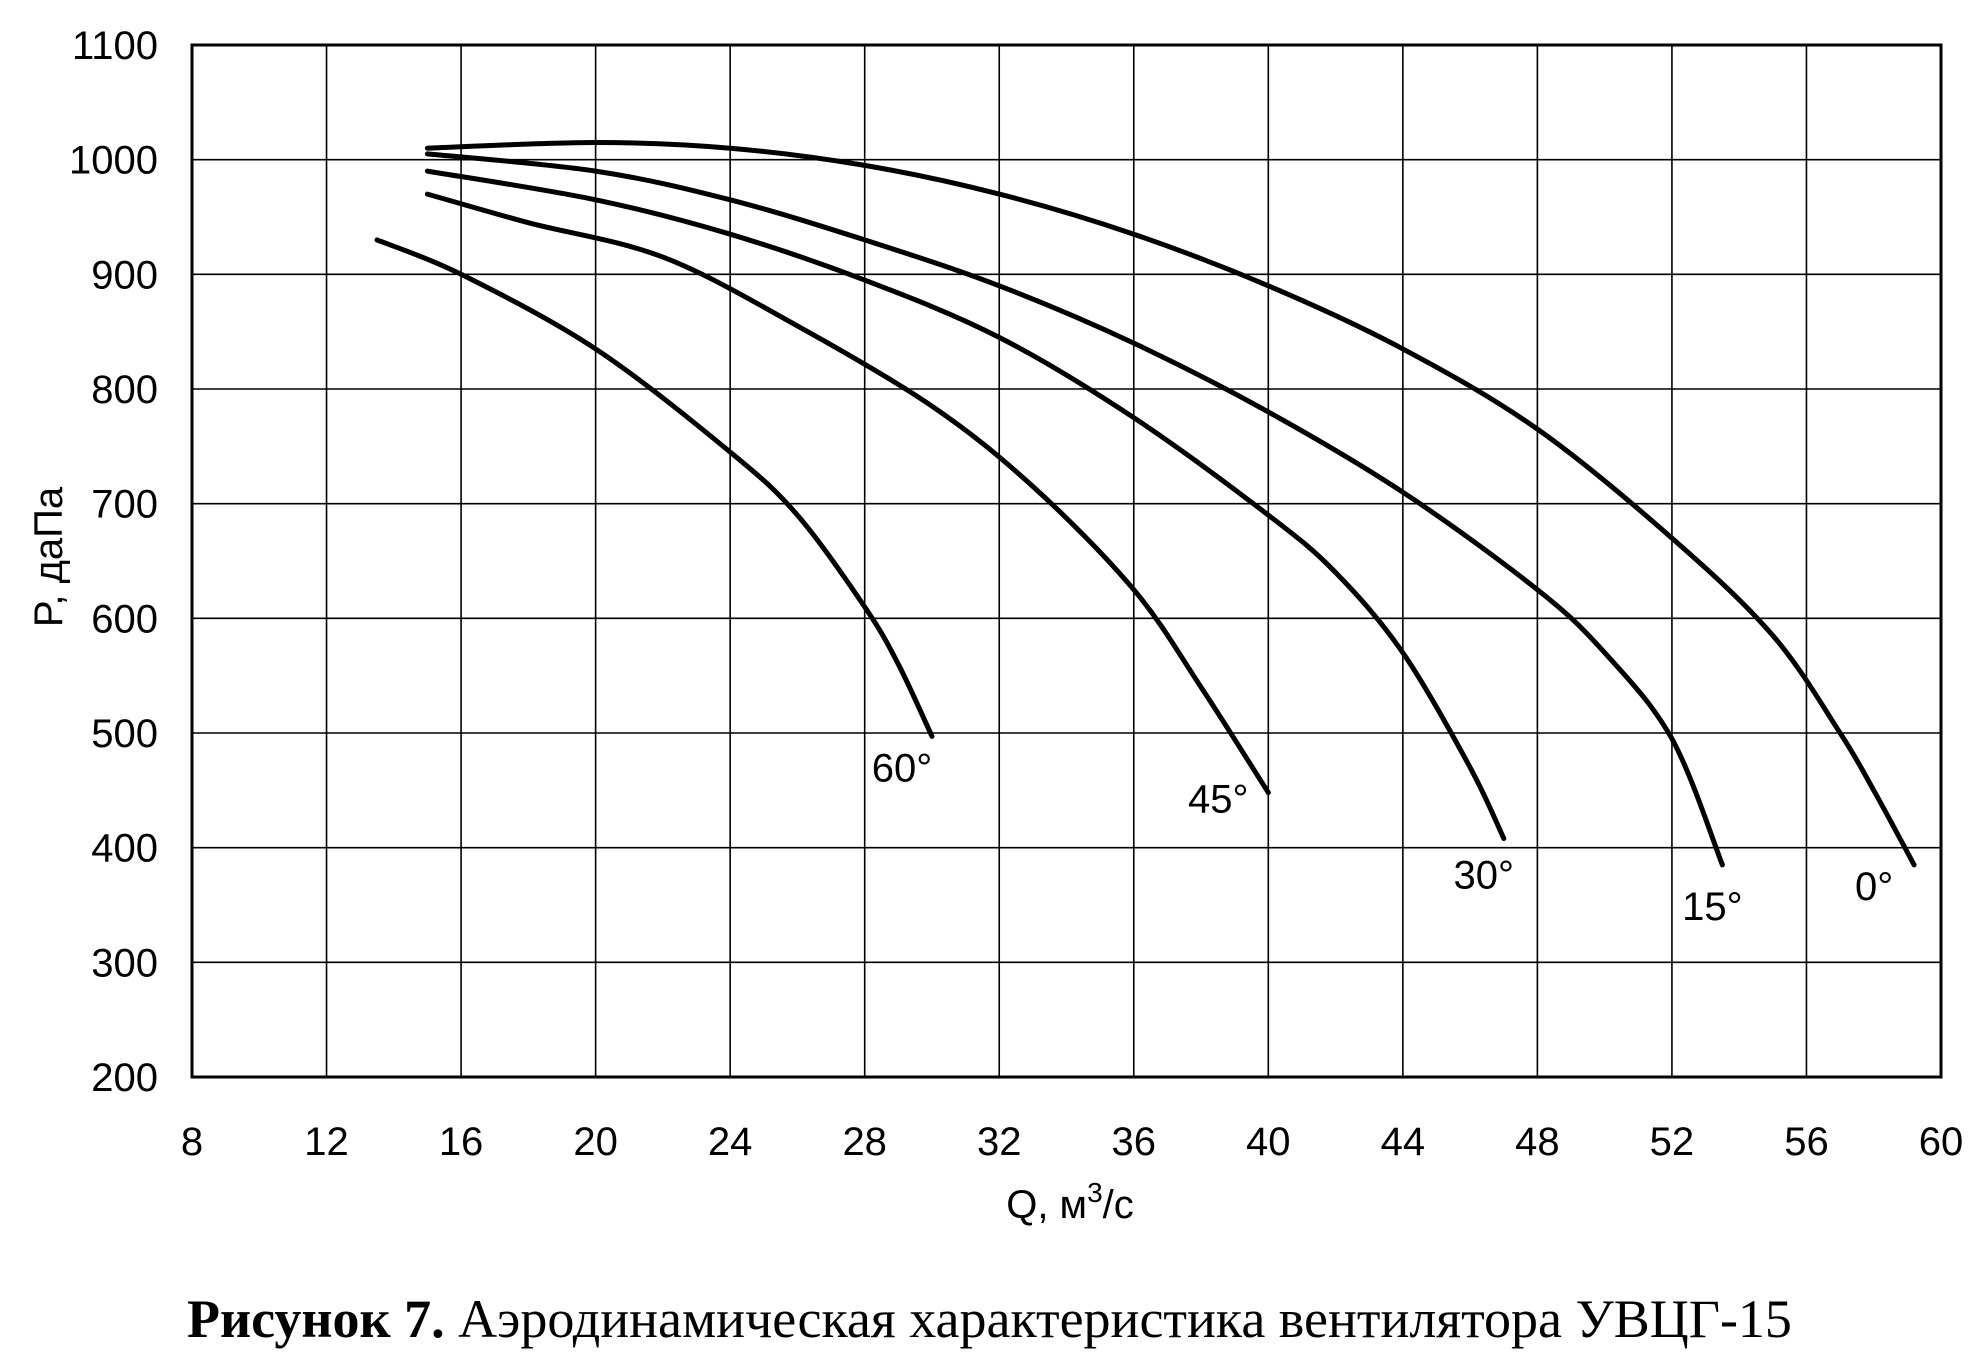  What do you see at coordinates (124, 619) in the screenshot?
I see `y-tick-label: 600` at bounding box center [124, 619].